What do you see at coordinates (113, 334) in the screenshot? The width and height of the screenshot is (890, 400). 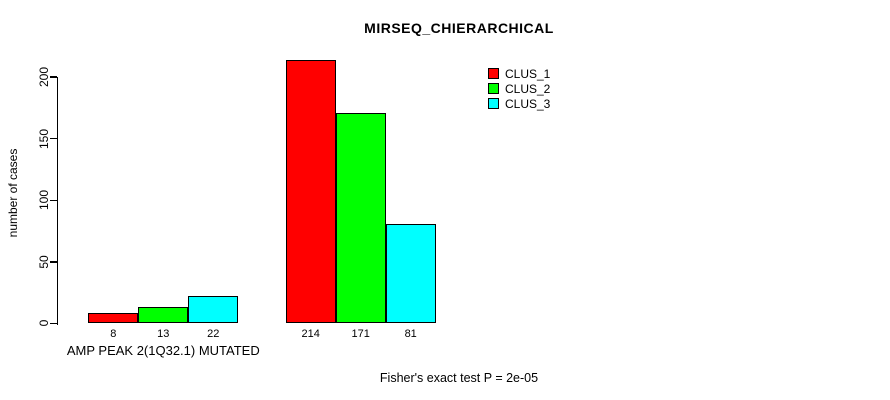 I see `bar-value-label: 8` at bounding box center [113, 334].